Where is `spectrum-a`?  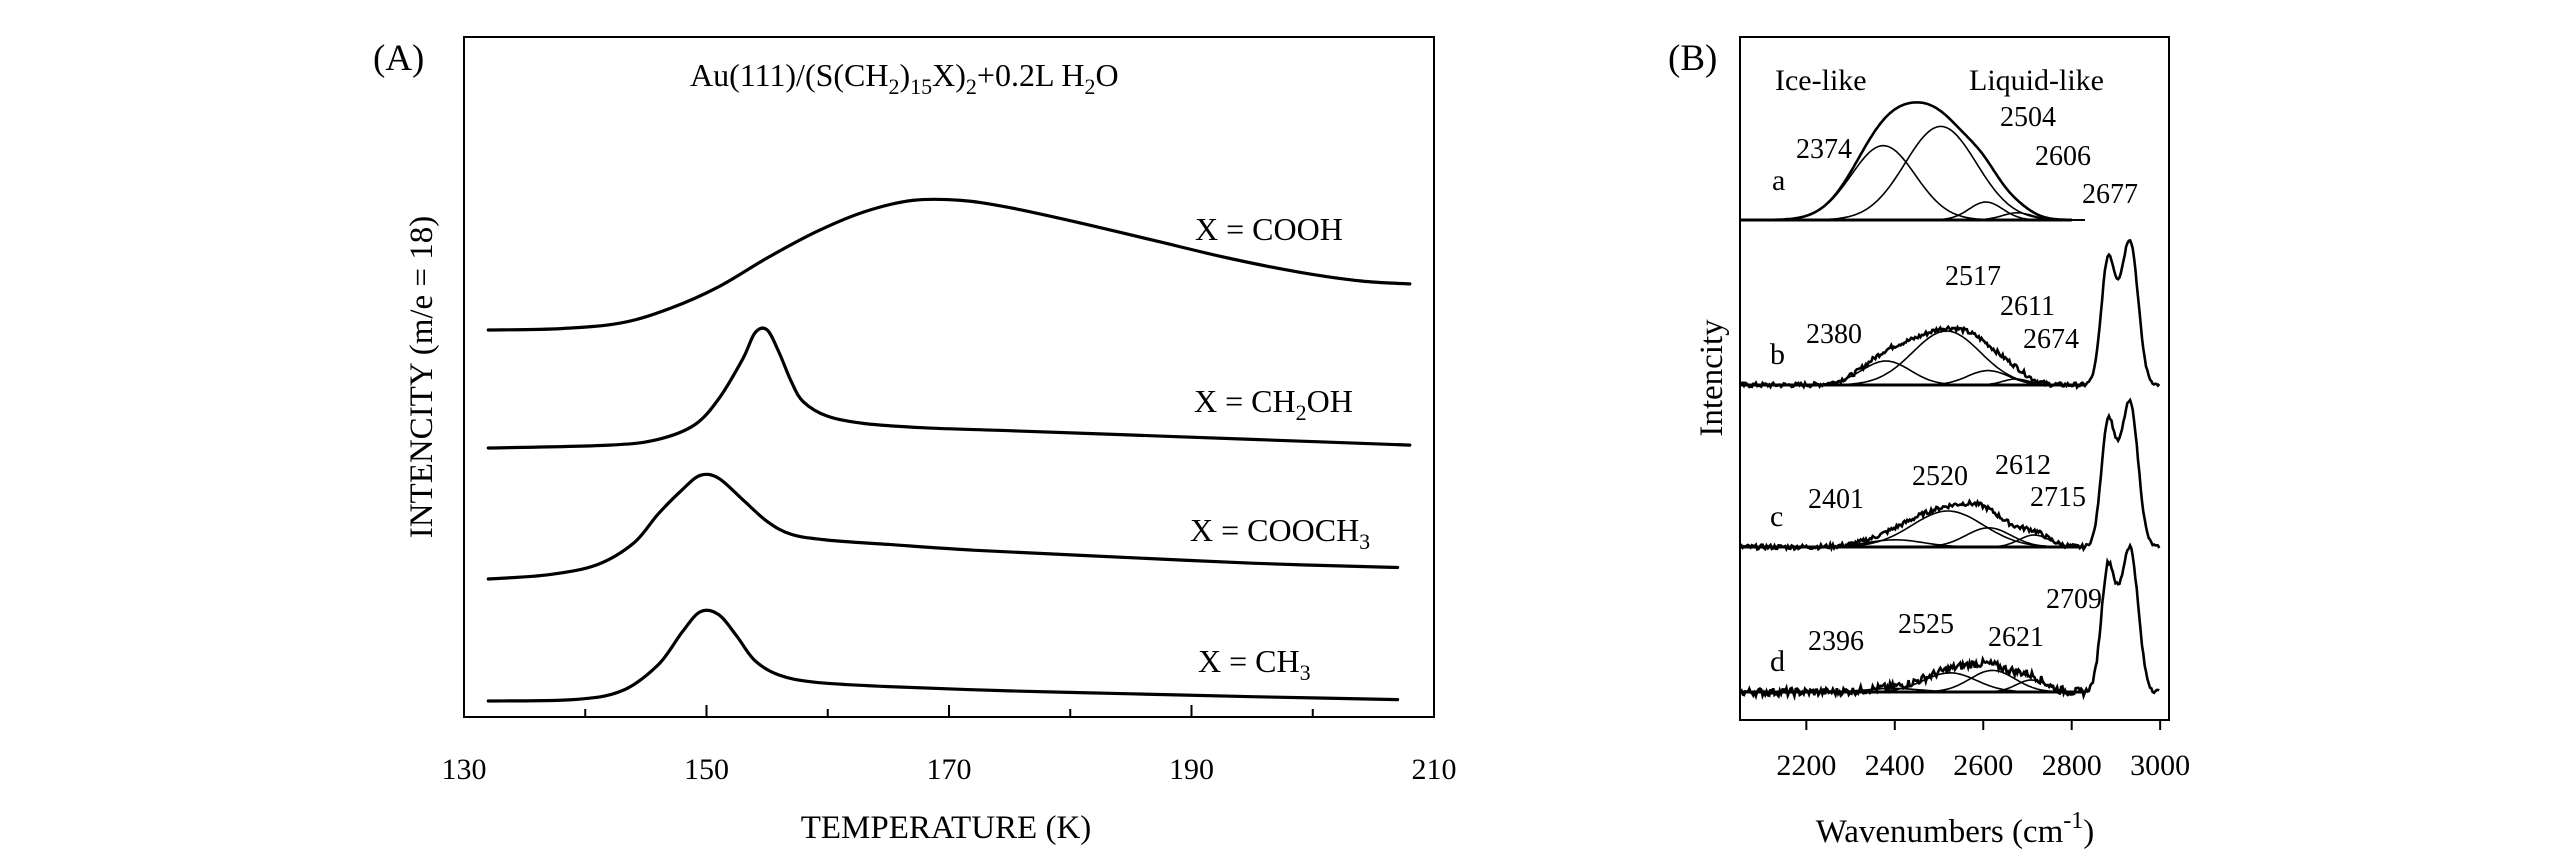 spectrum-a is located at coordinates (1912, 161).